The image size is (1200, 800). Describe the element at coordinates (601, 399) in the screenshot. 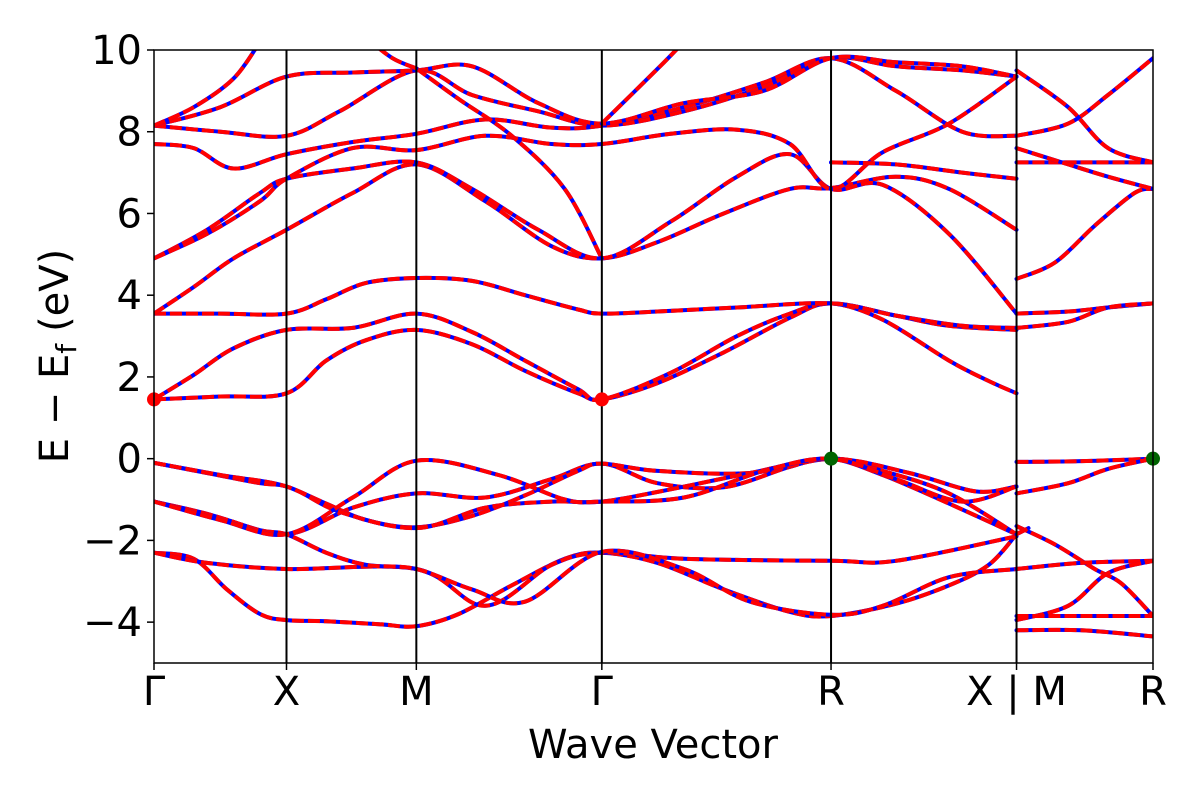

I see `cbm-marker` at that location.